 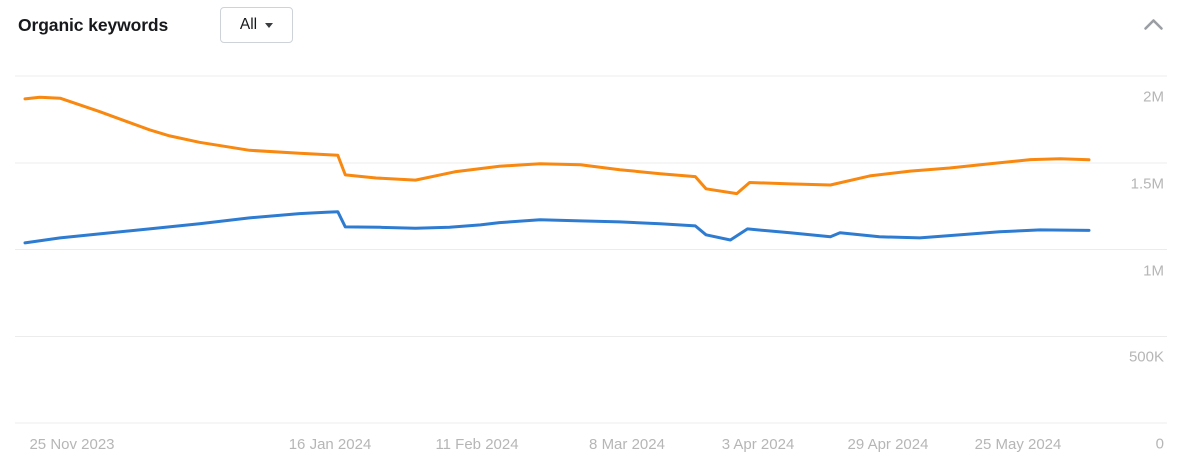 What do you see at coordinates (93, 25) in the screenshot?
I see `panel-title: Organic keywords` at bounding box center [93, 25].